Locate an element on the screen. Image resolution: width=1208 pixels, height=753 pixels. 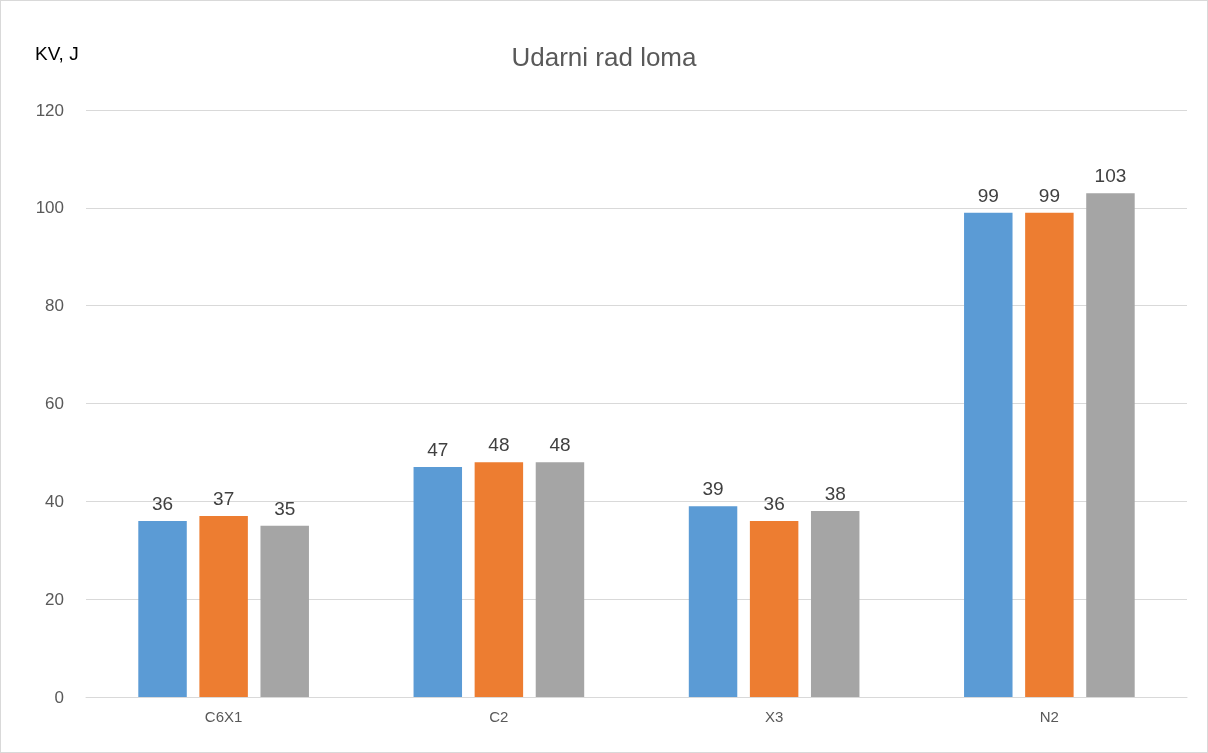
y-tick-label: 80 is located at coordinates (54, 306).